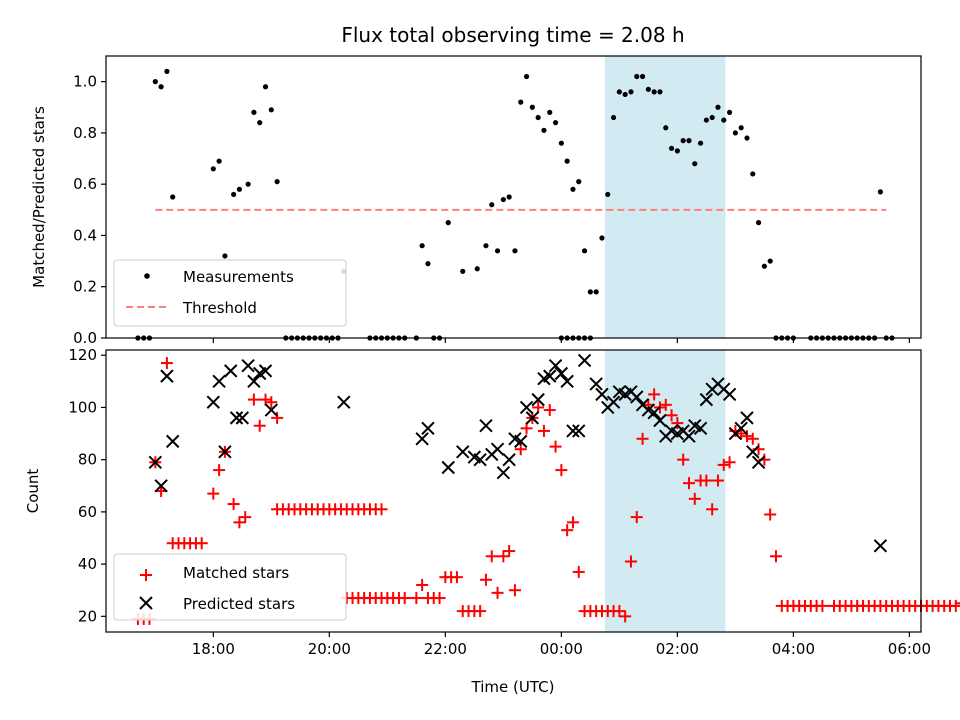 This screenshot has height=720, width=960. I want to click on legend-matched-label: Matched stars, so click(236, 573).